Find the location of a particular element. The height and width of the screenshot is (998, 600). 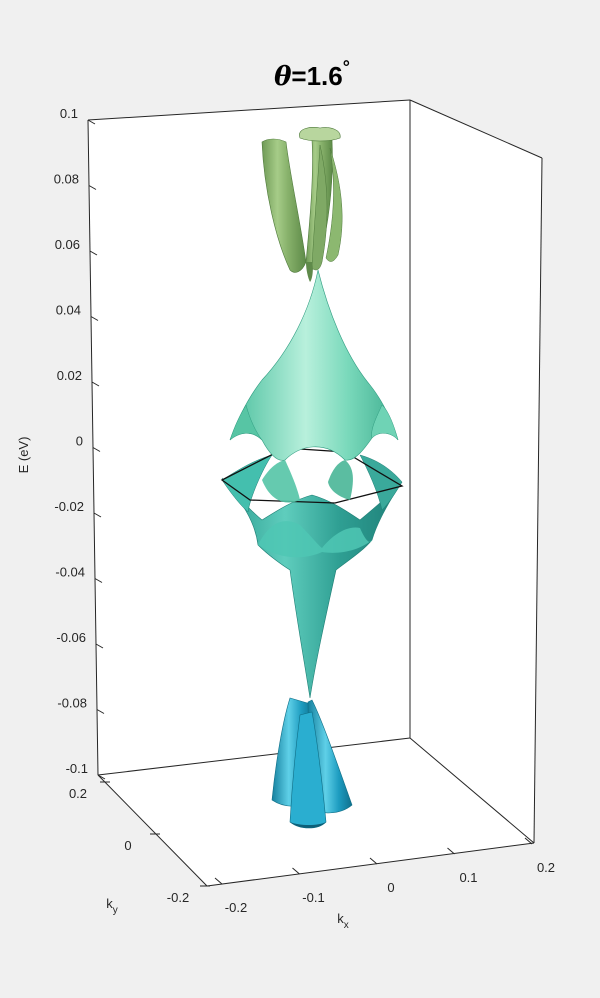

z-tick-label: -0.04 is located at coordinates (70, 572).